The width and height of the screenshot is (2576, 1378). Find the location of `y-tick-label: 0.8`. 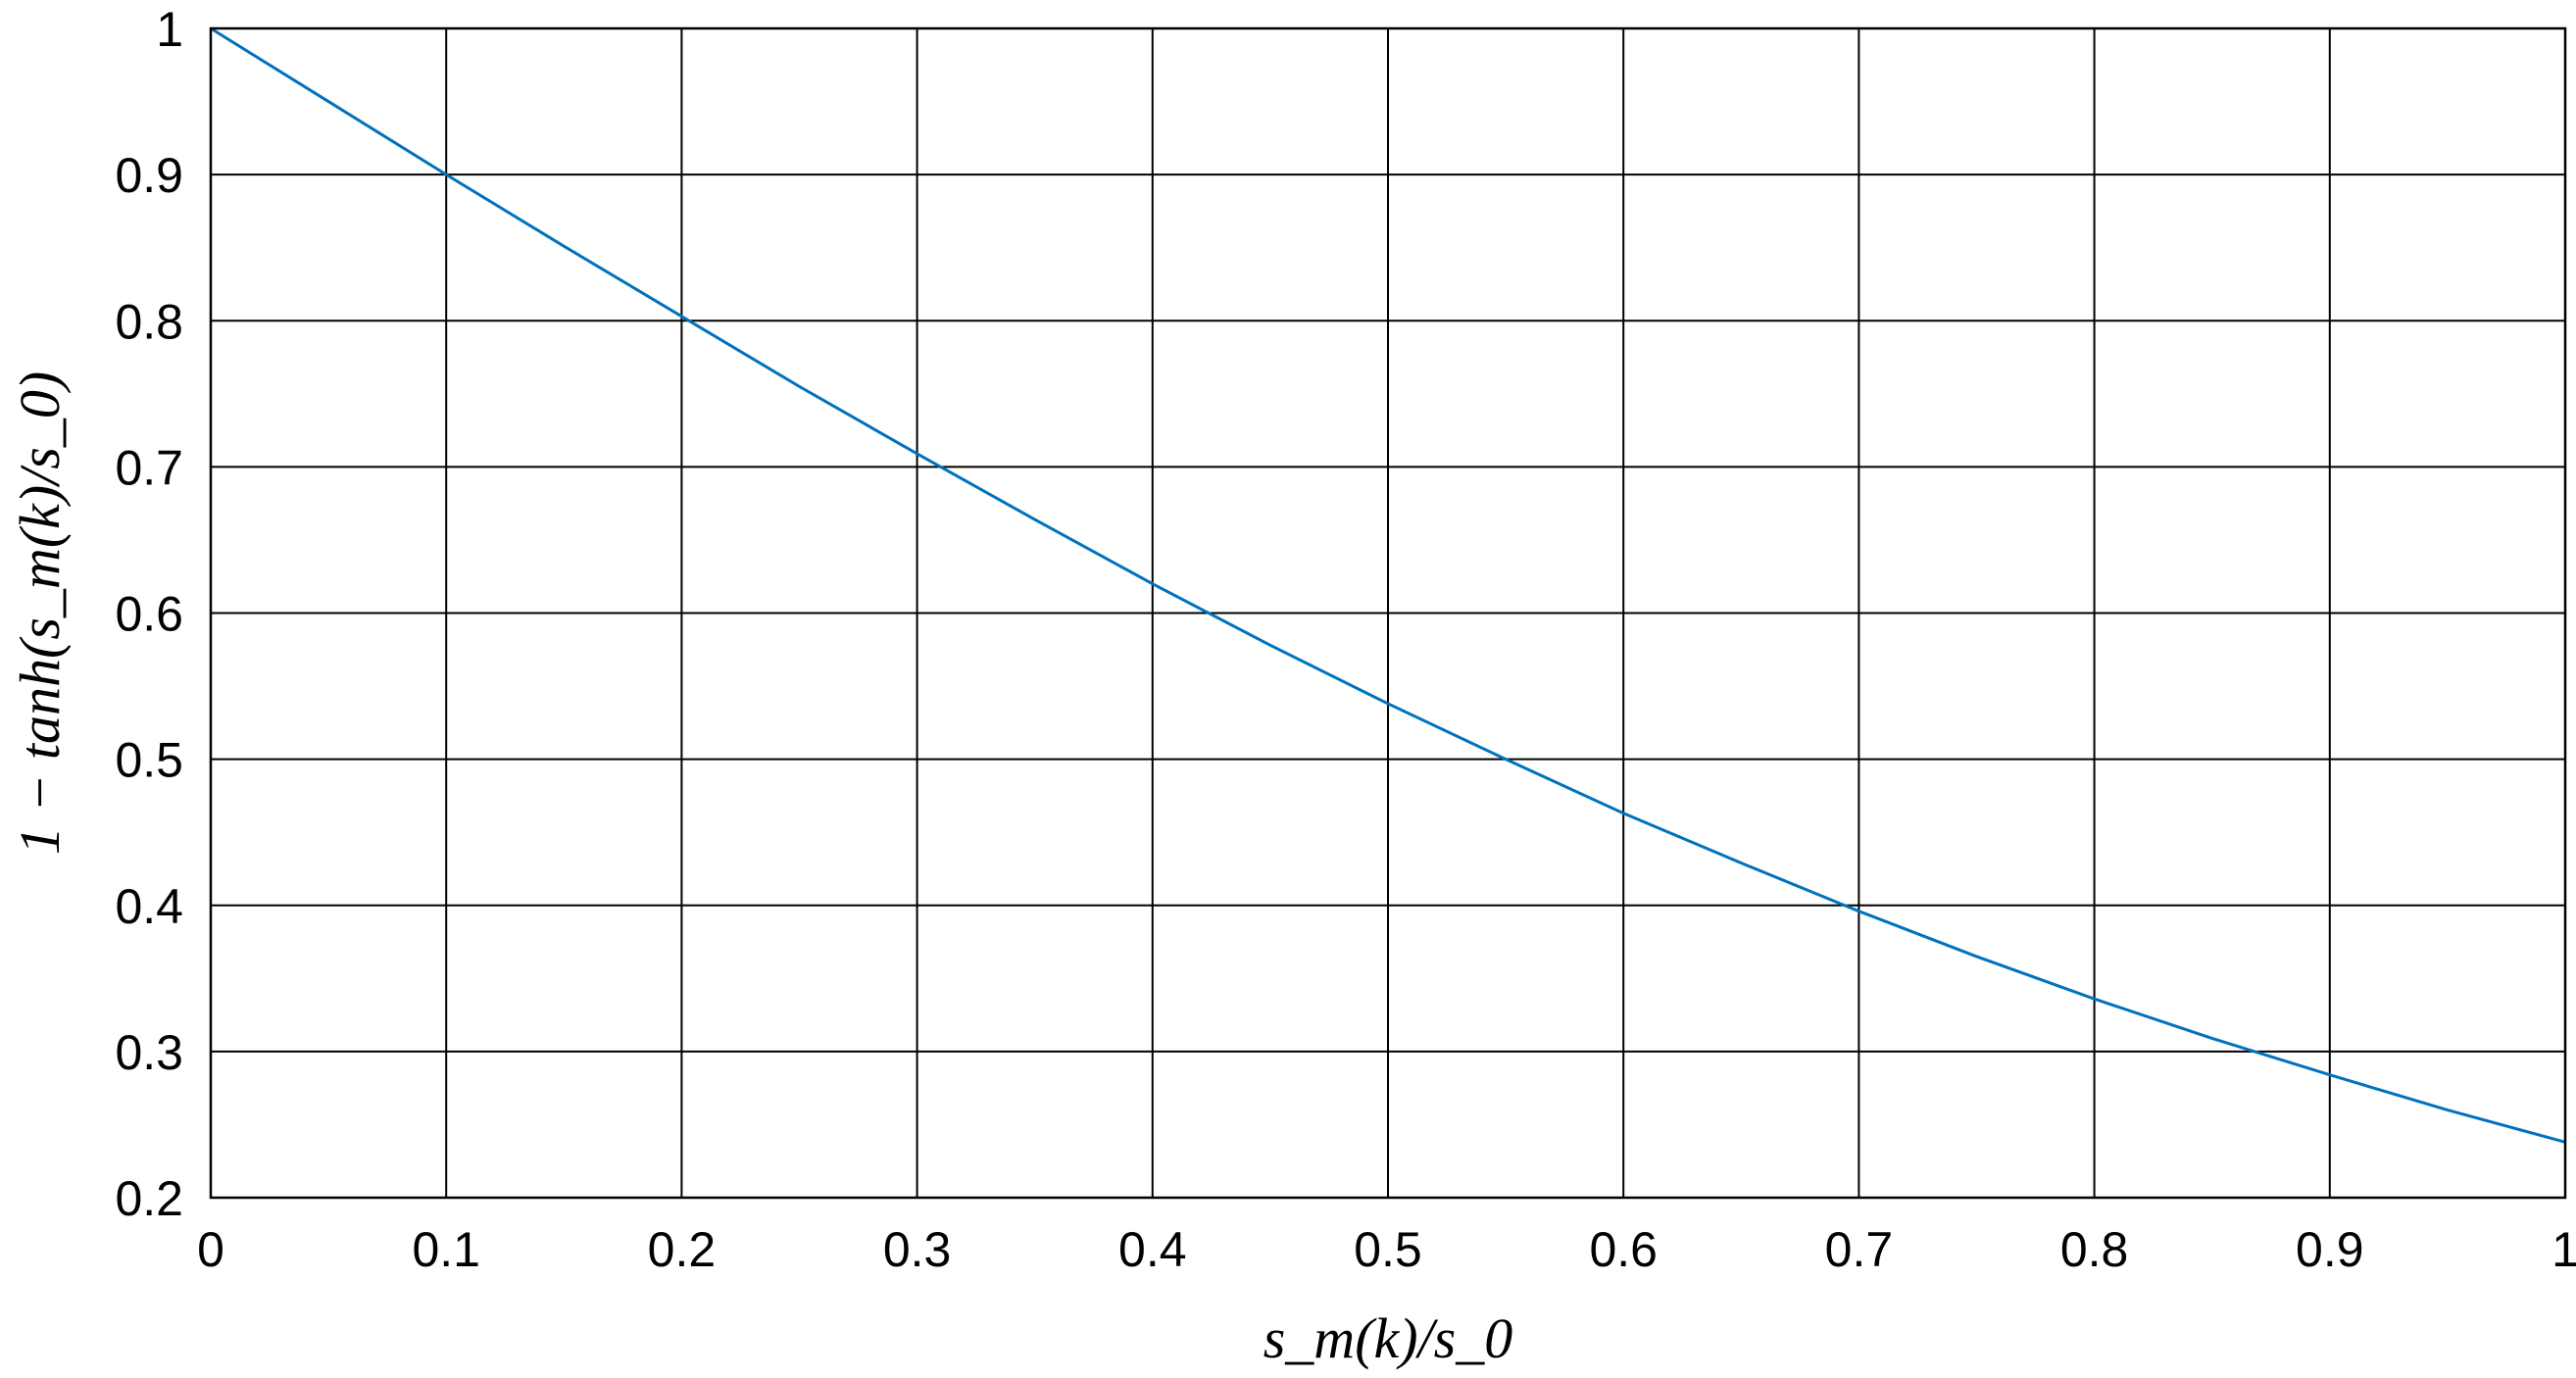

y-tick-label: 0.8 is located at coordinates (149, 321).